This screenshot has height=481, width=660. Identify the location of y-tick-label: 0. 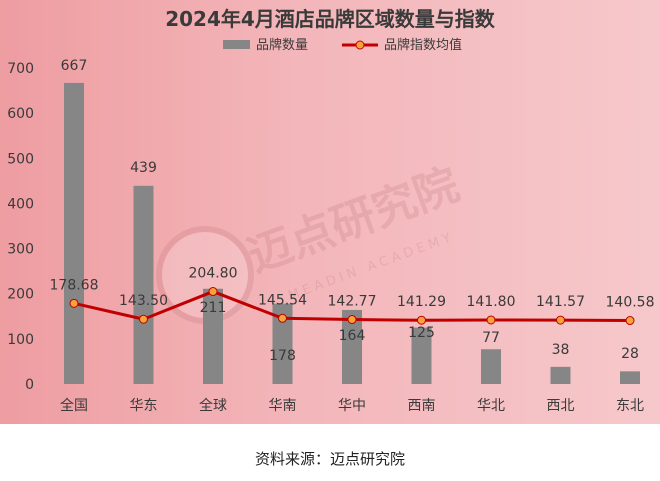
(29, 385).